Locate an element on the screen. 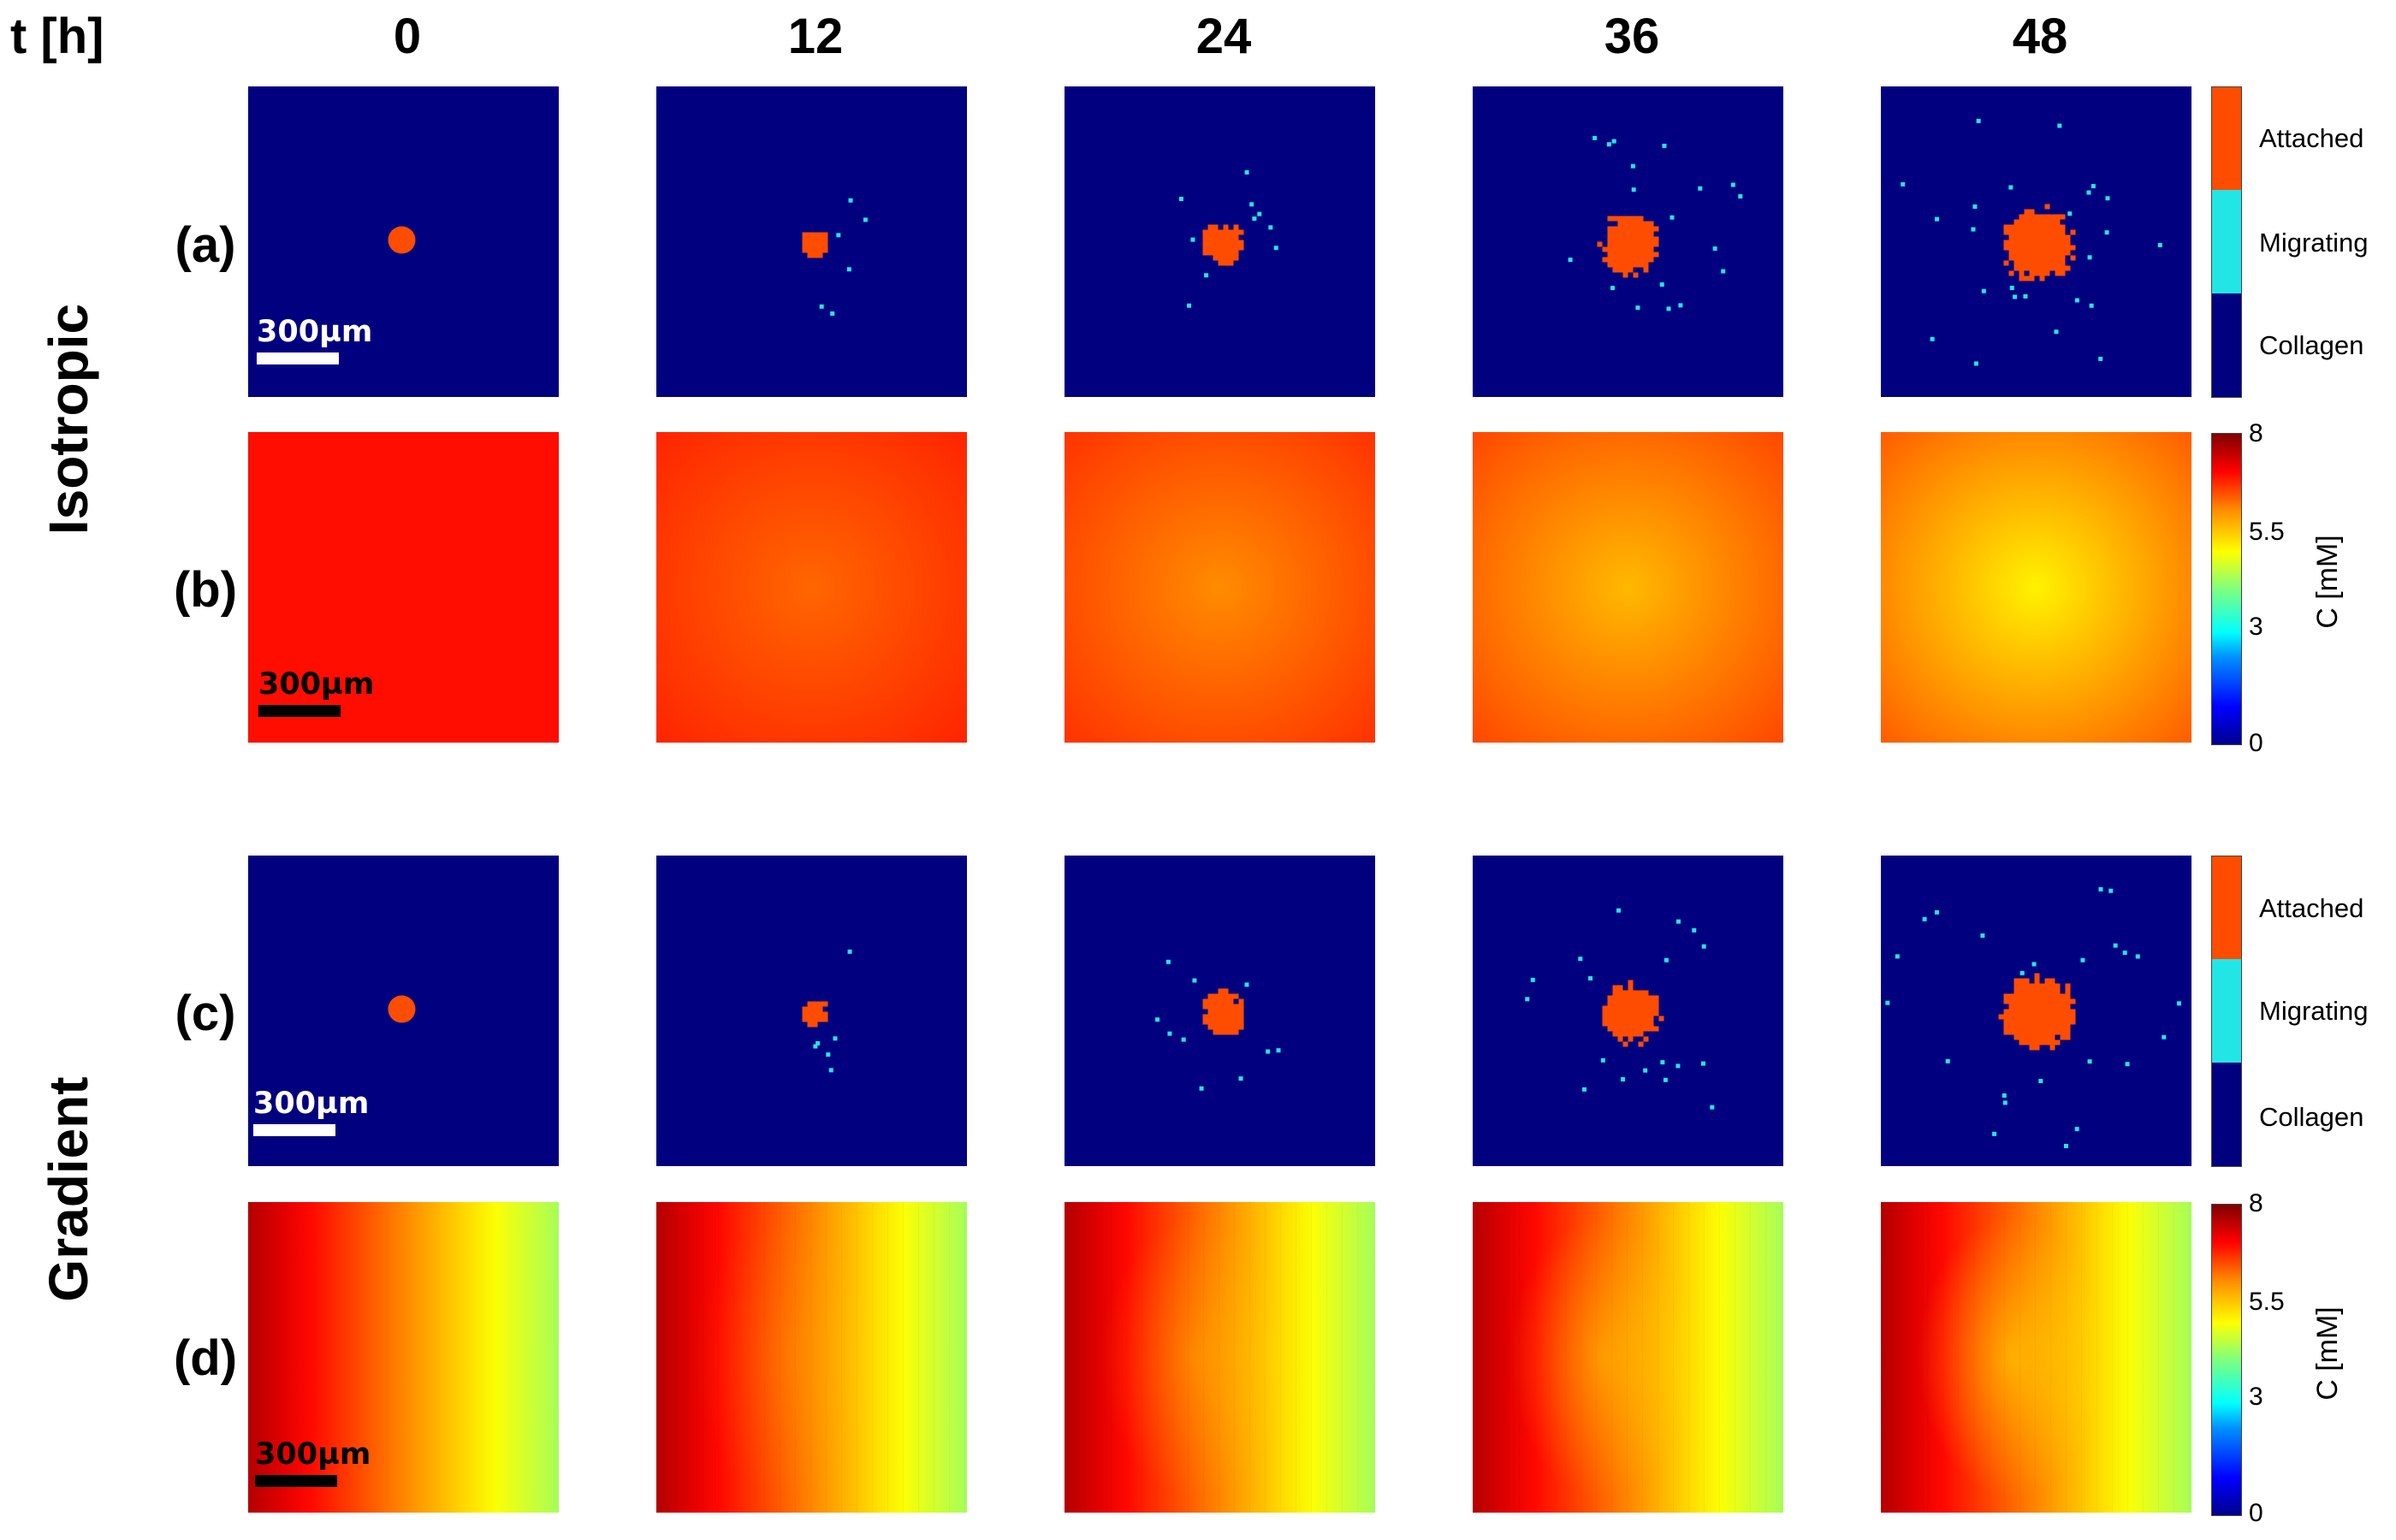  scale-bar-a: 300µm is located at coordinates (314, 339).